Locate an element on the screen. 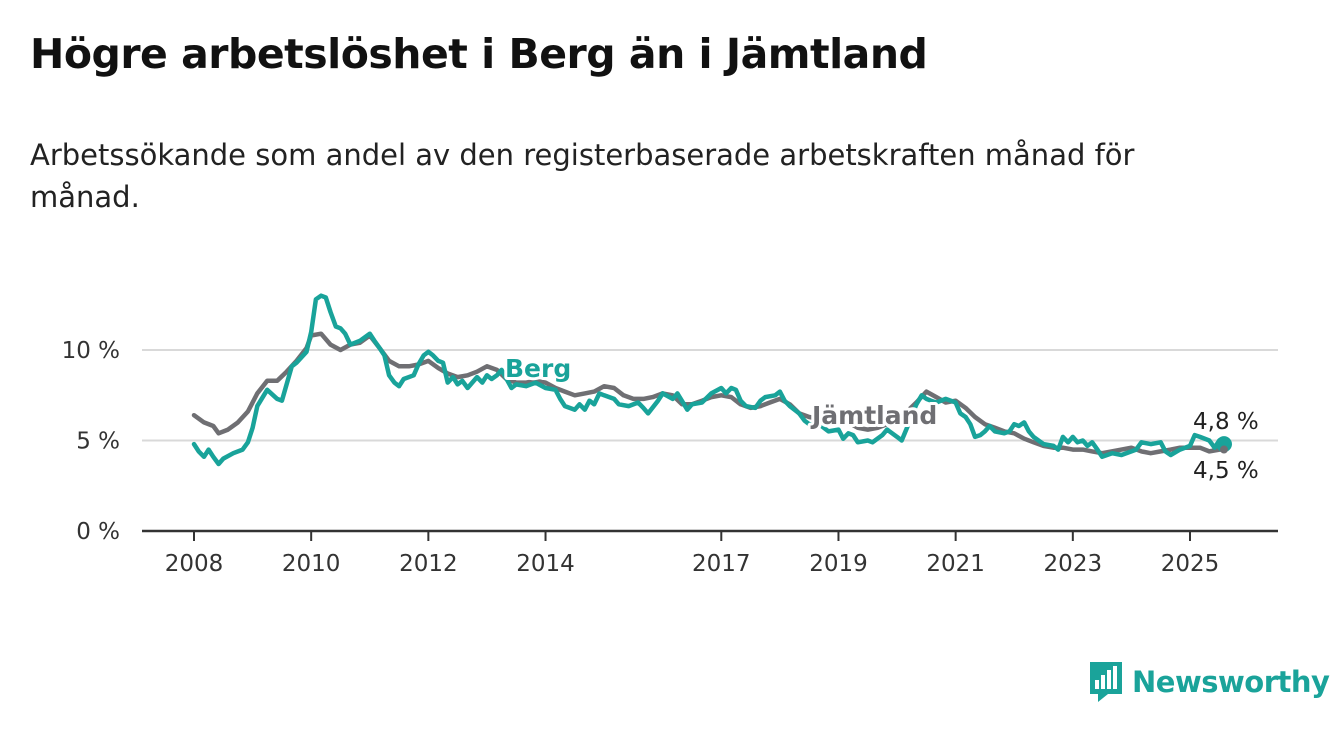 This screenshot has height=734, width=1340. series-labels: Berg Jämtland 4,8 % 4,5 % is located at coordinates (880, 417).